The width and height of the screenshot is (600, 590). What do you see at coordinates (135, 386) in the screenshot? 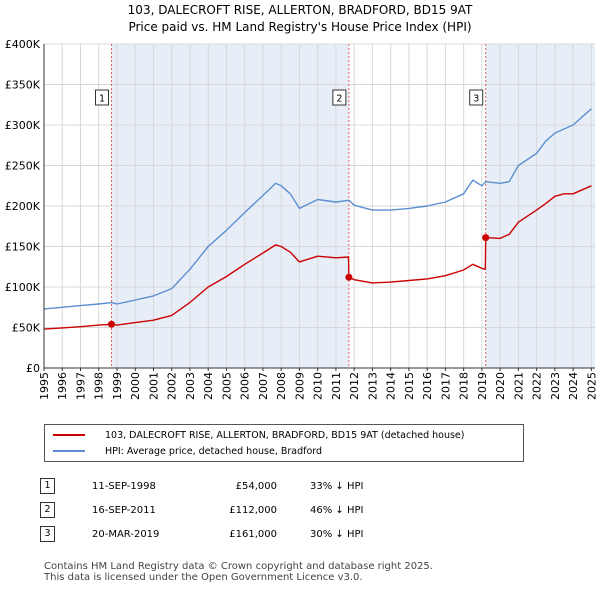
I see `x-tick-label: 2000` at bounding box center [135, 386].